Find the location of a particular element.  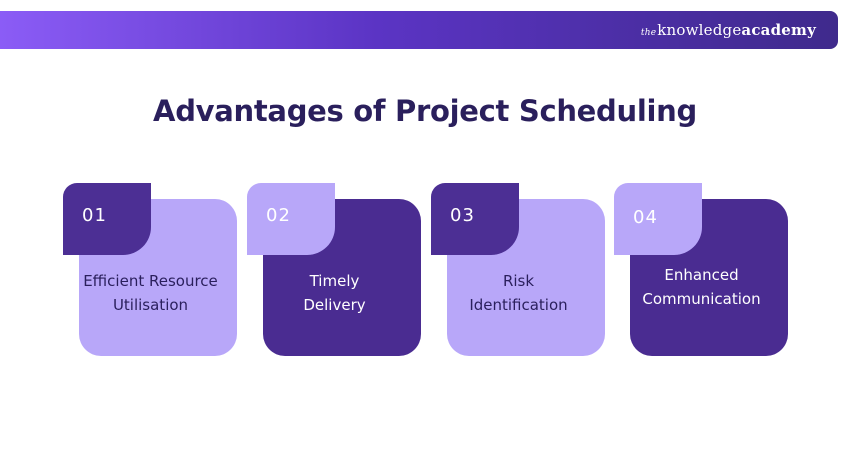

card-label-line2: Identification is located at coordinates (518, 305).